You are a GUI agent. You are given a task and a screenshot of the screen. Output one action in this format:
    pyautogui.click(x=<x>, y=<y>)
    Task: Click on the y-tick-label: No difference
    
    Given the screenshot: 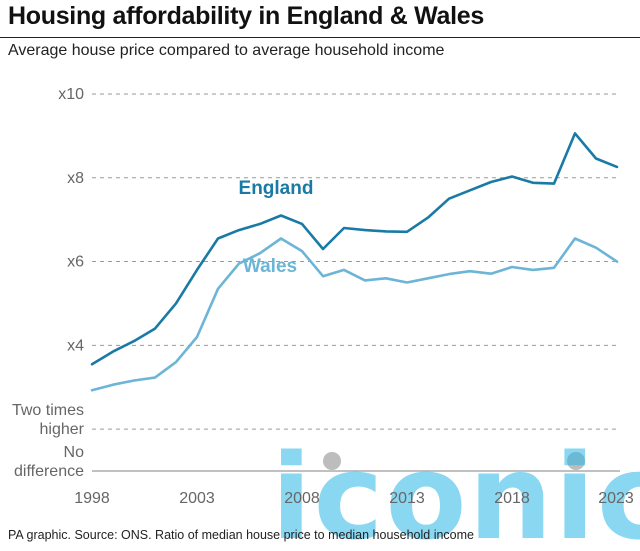 What is the action you would take?
    pyautogui.click(x=49, y=462)
    